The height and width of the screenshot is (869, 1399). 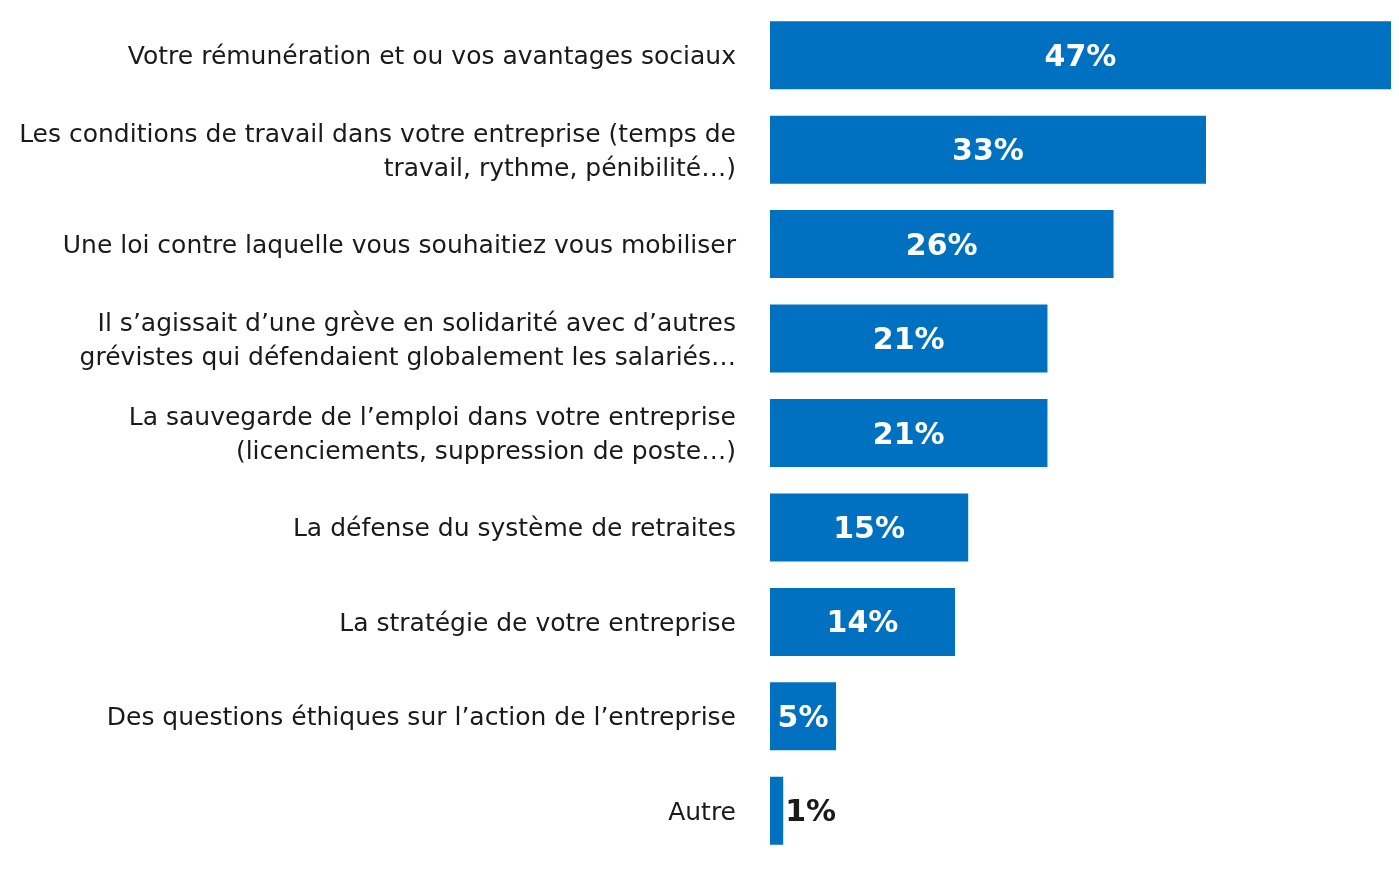 I want to click on data-label: 5%, so click(x=803, y=716).